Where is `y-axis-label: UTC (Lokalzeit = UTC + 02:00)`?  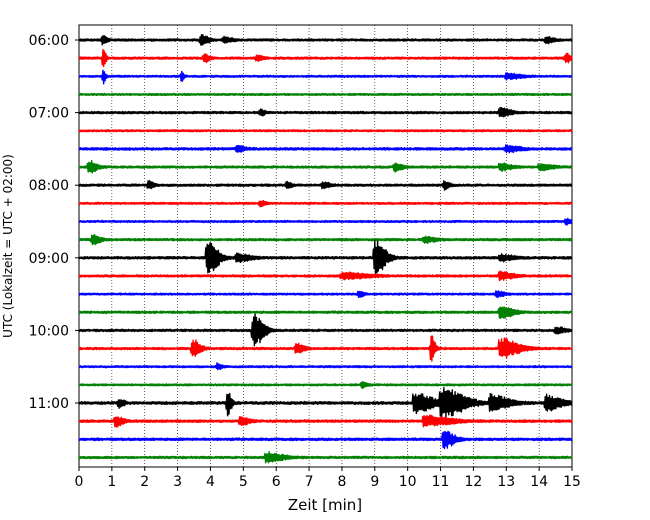
y-axis-label: UTC (Lokalzeit = UTC + 02:00) is located at coordinates (8, 246).